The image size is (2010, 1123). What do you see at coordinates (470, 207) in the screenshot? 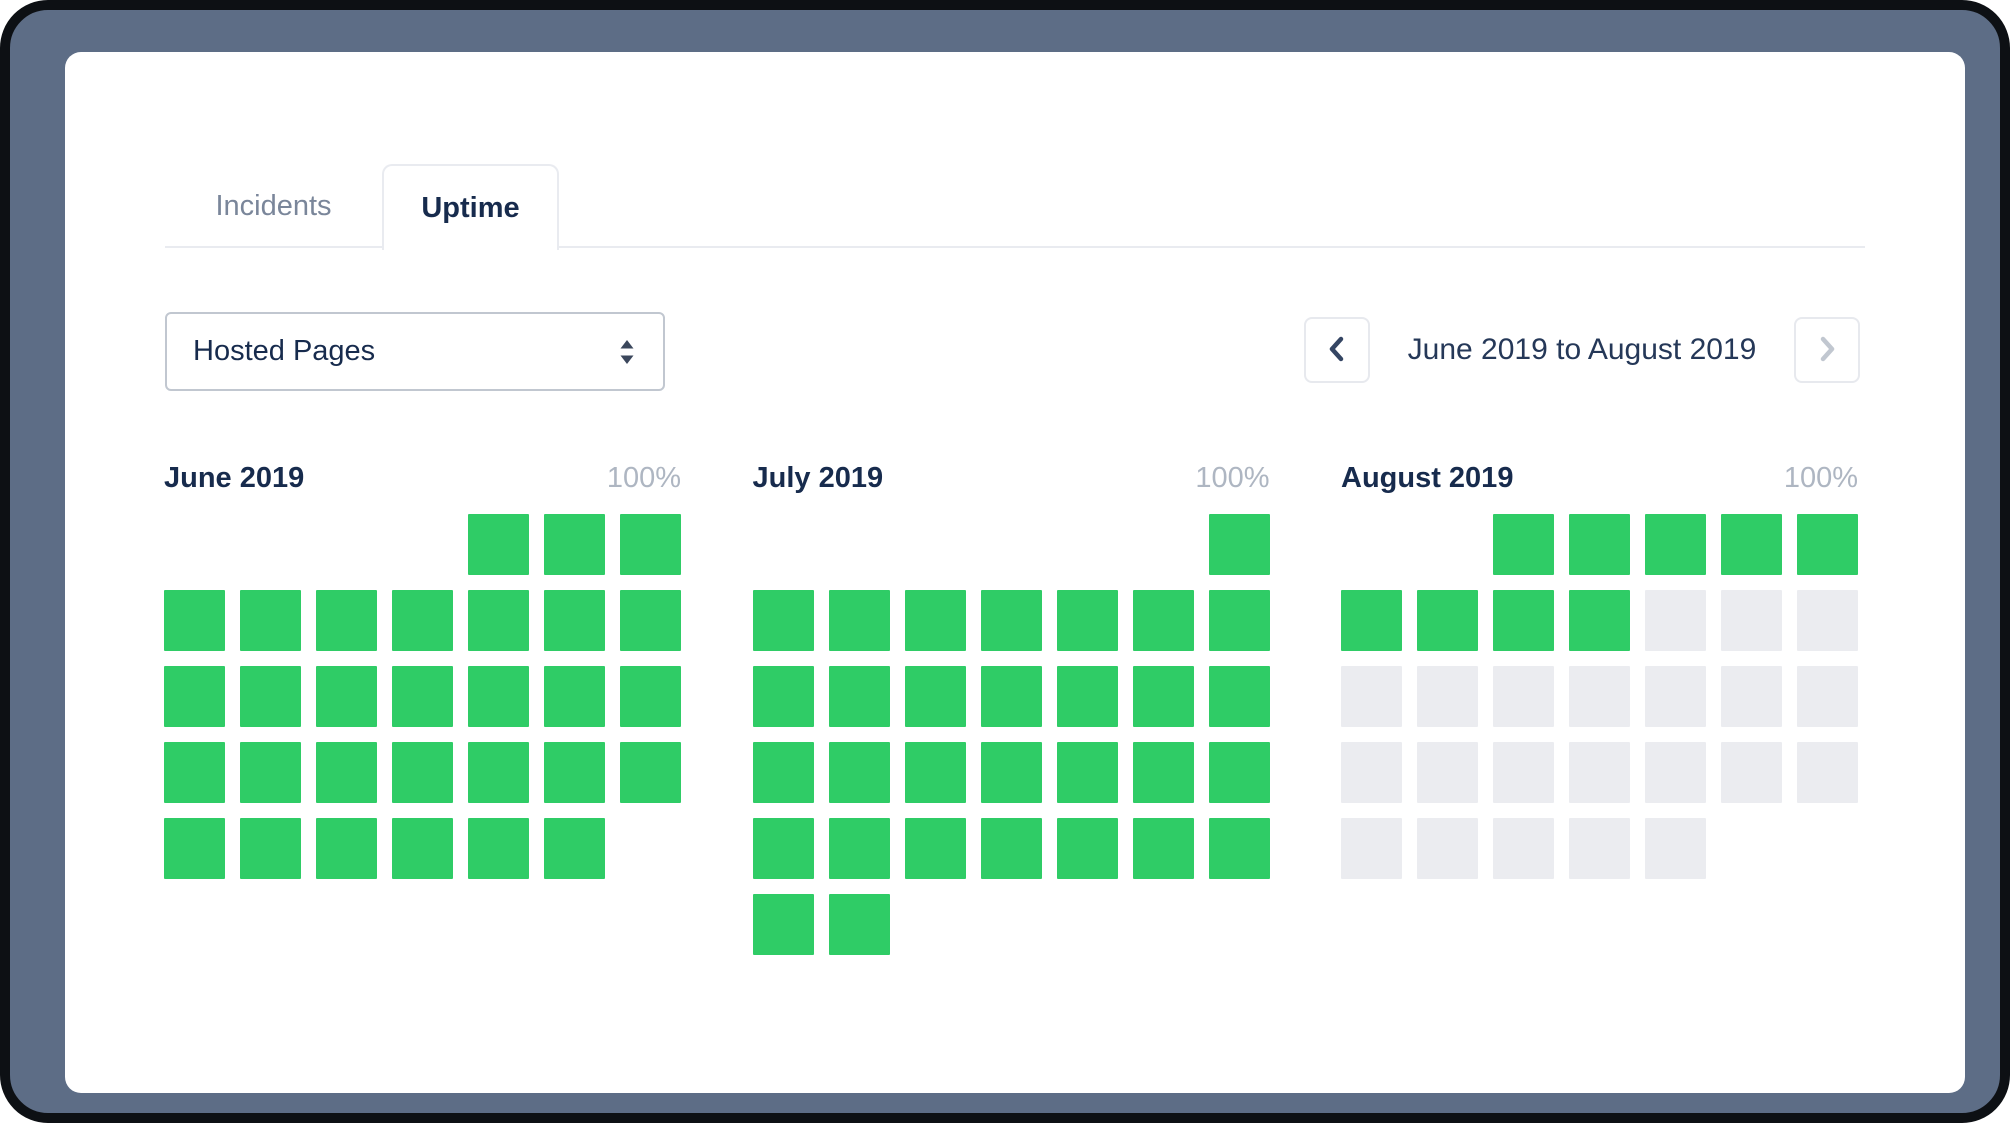
I see `tab-uptime: Uptime` at bounding box center [470, 207].